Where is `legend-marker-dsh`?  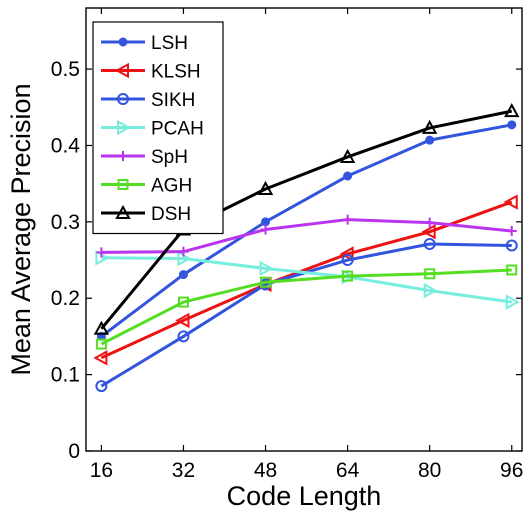 legend-marker-dsh is located at coordinates (123, 211).